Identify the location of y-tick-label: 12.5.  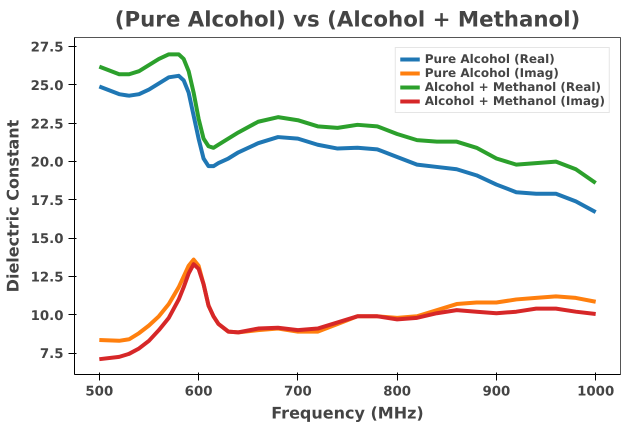
(47, 278).